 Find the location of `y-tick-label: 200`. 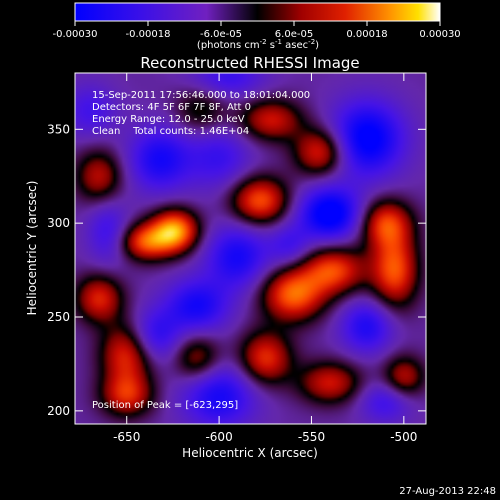

y-tick-label: 200 is located at coordinates (58, 411).